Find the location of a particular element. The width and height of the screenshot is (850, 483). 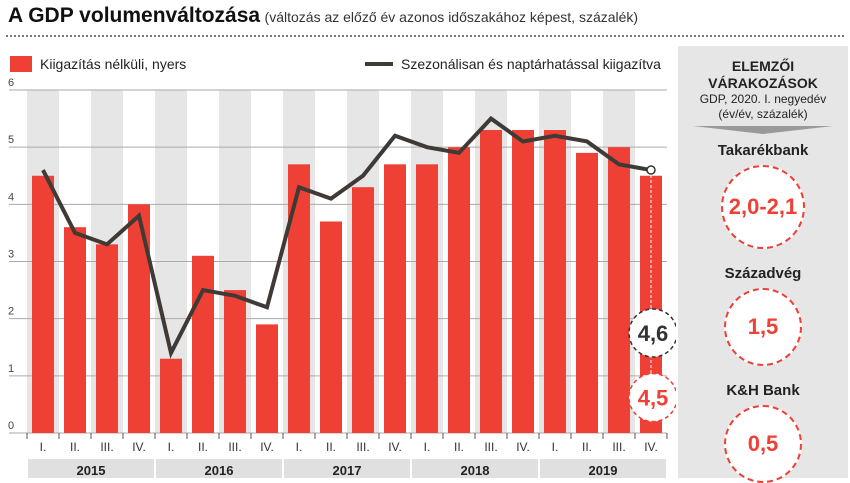

forecast-bank: Takarékbank is located at coordinates (763, 150).